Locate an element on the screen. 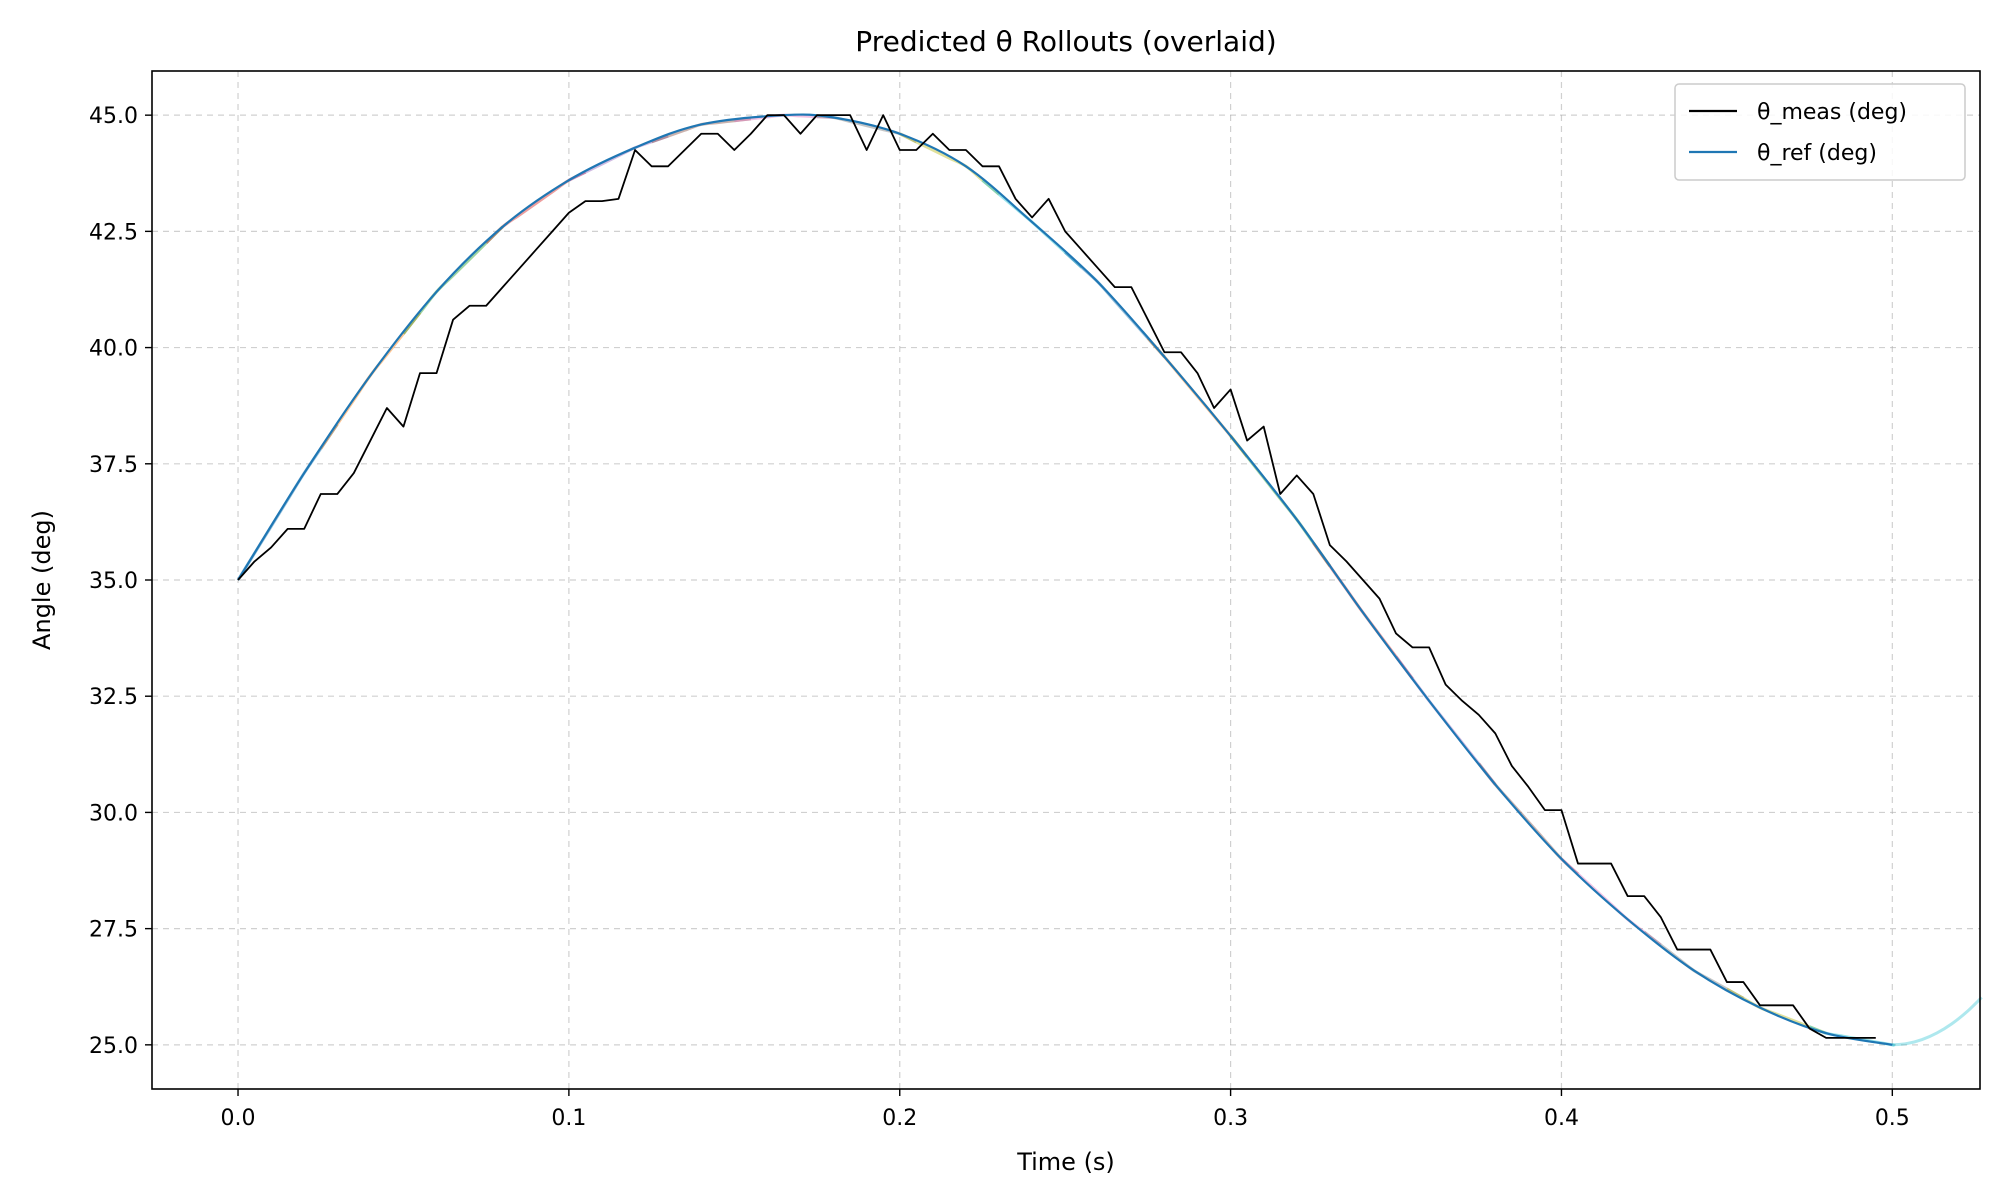 The width and height of the screenshot is (2000, 1204). x-tick-label: 0.3 is located at coordinates (1230, 1118).